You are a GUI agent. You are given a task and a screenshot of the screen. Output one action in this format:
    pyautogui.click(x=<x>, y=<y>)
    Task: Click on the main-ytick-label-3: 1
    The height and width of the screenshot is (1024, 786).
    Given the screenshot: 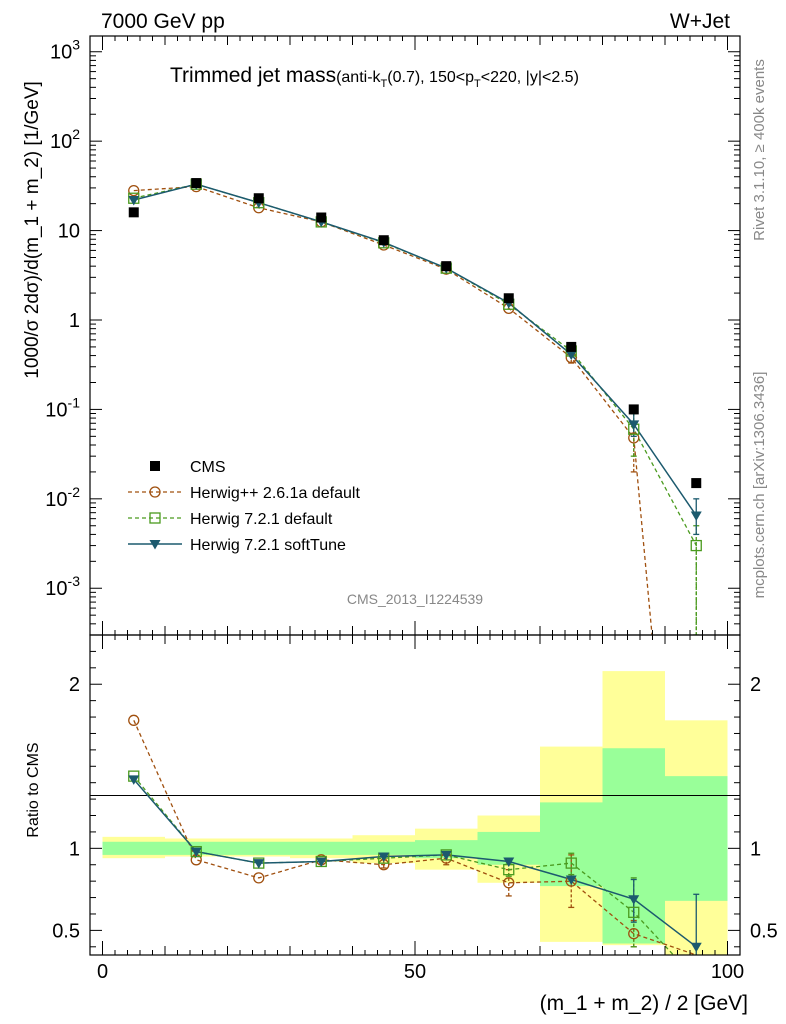 What is the action you would take?
    pyautogui.click(x=74, y=321)
    